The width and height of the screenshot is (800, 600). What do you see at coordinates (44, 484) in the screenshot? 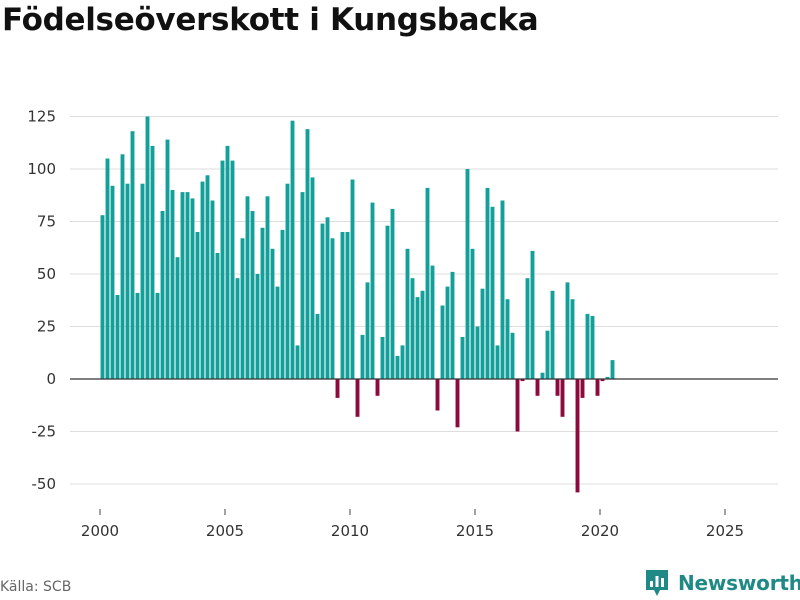
I see `y-tick-label: -50` at bounding box center [44, 484].